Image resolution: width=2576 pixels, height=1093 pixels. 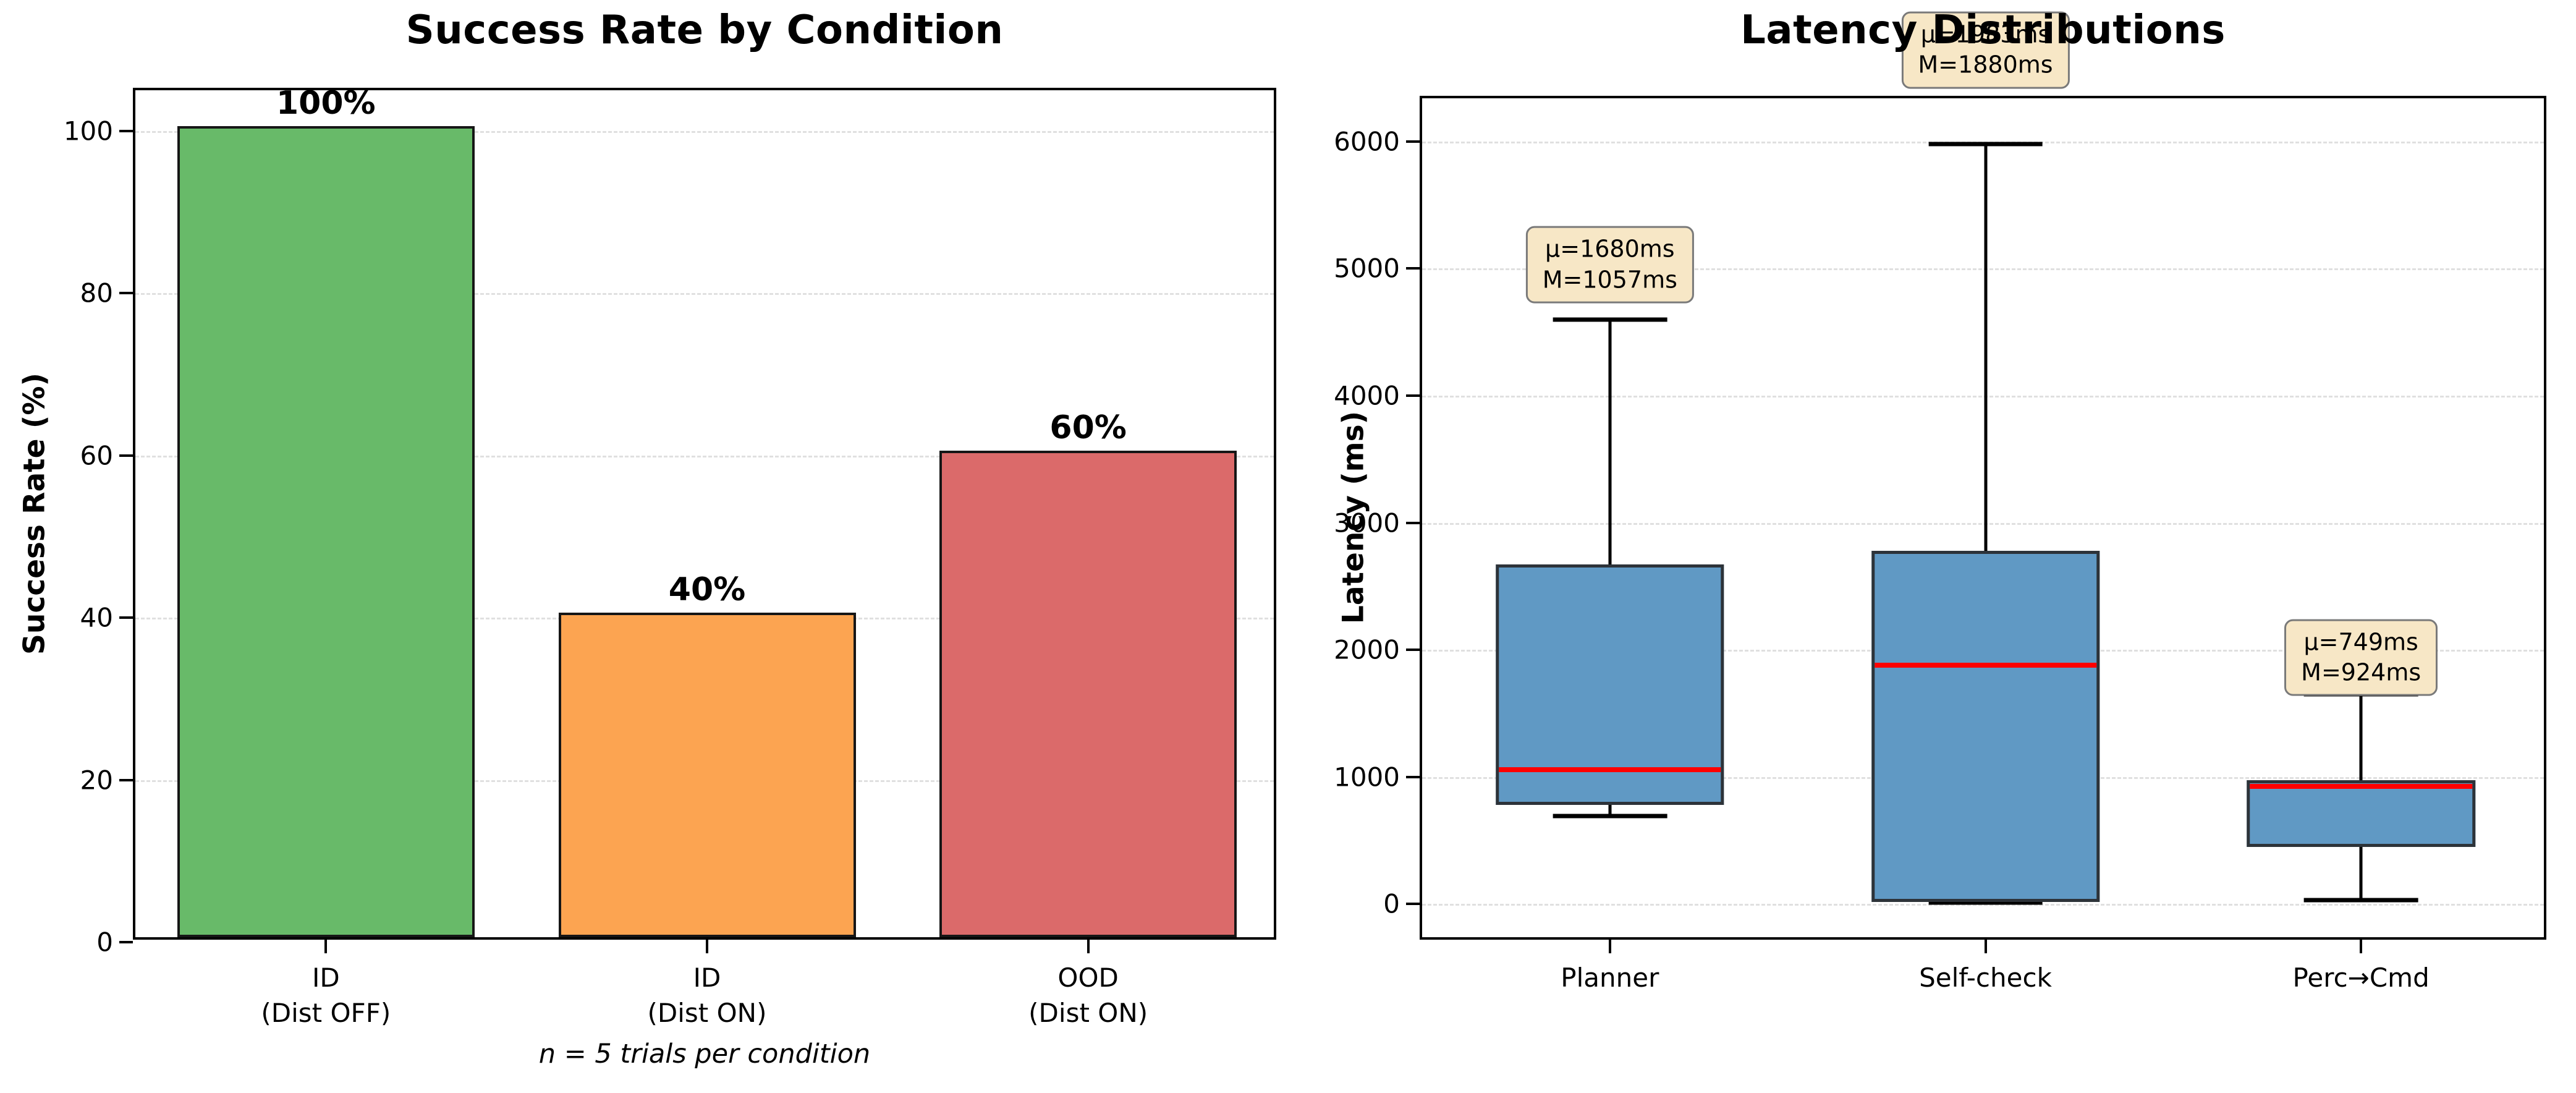 I want to click on x-tick-label: Self-check, so click(x=1985, y=978).